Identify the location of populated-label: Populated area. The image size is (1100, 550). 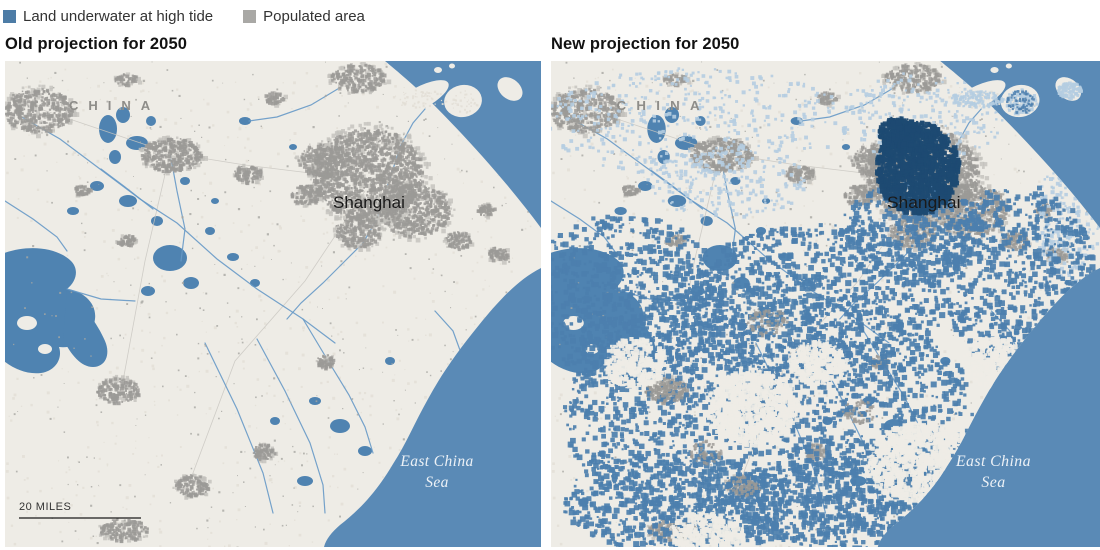
(314, 16).